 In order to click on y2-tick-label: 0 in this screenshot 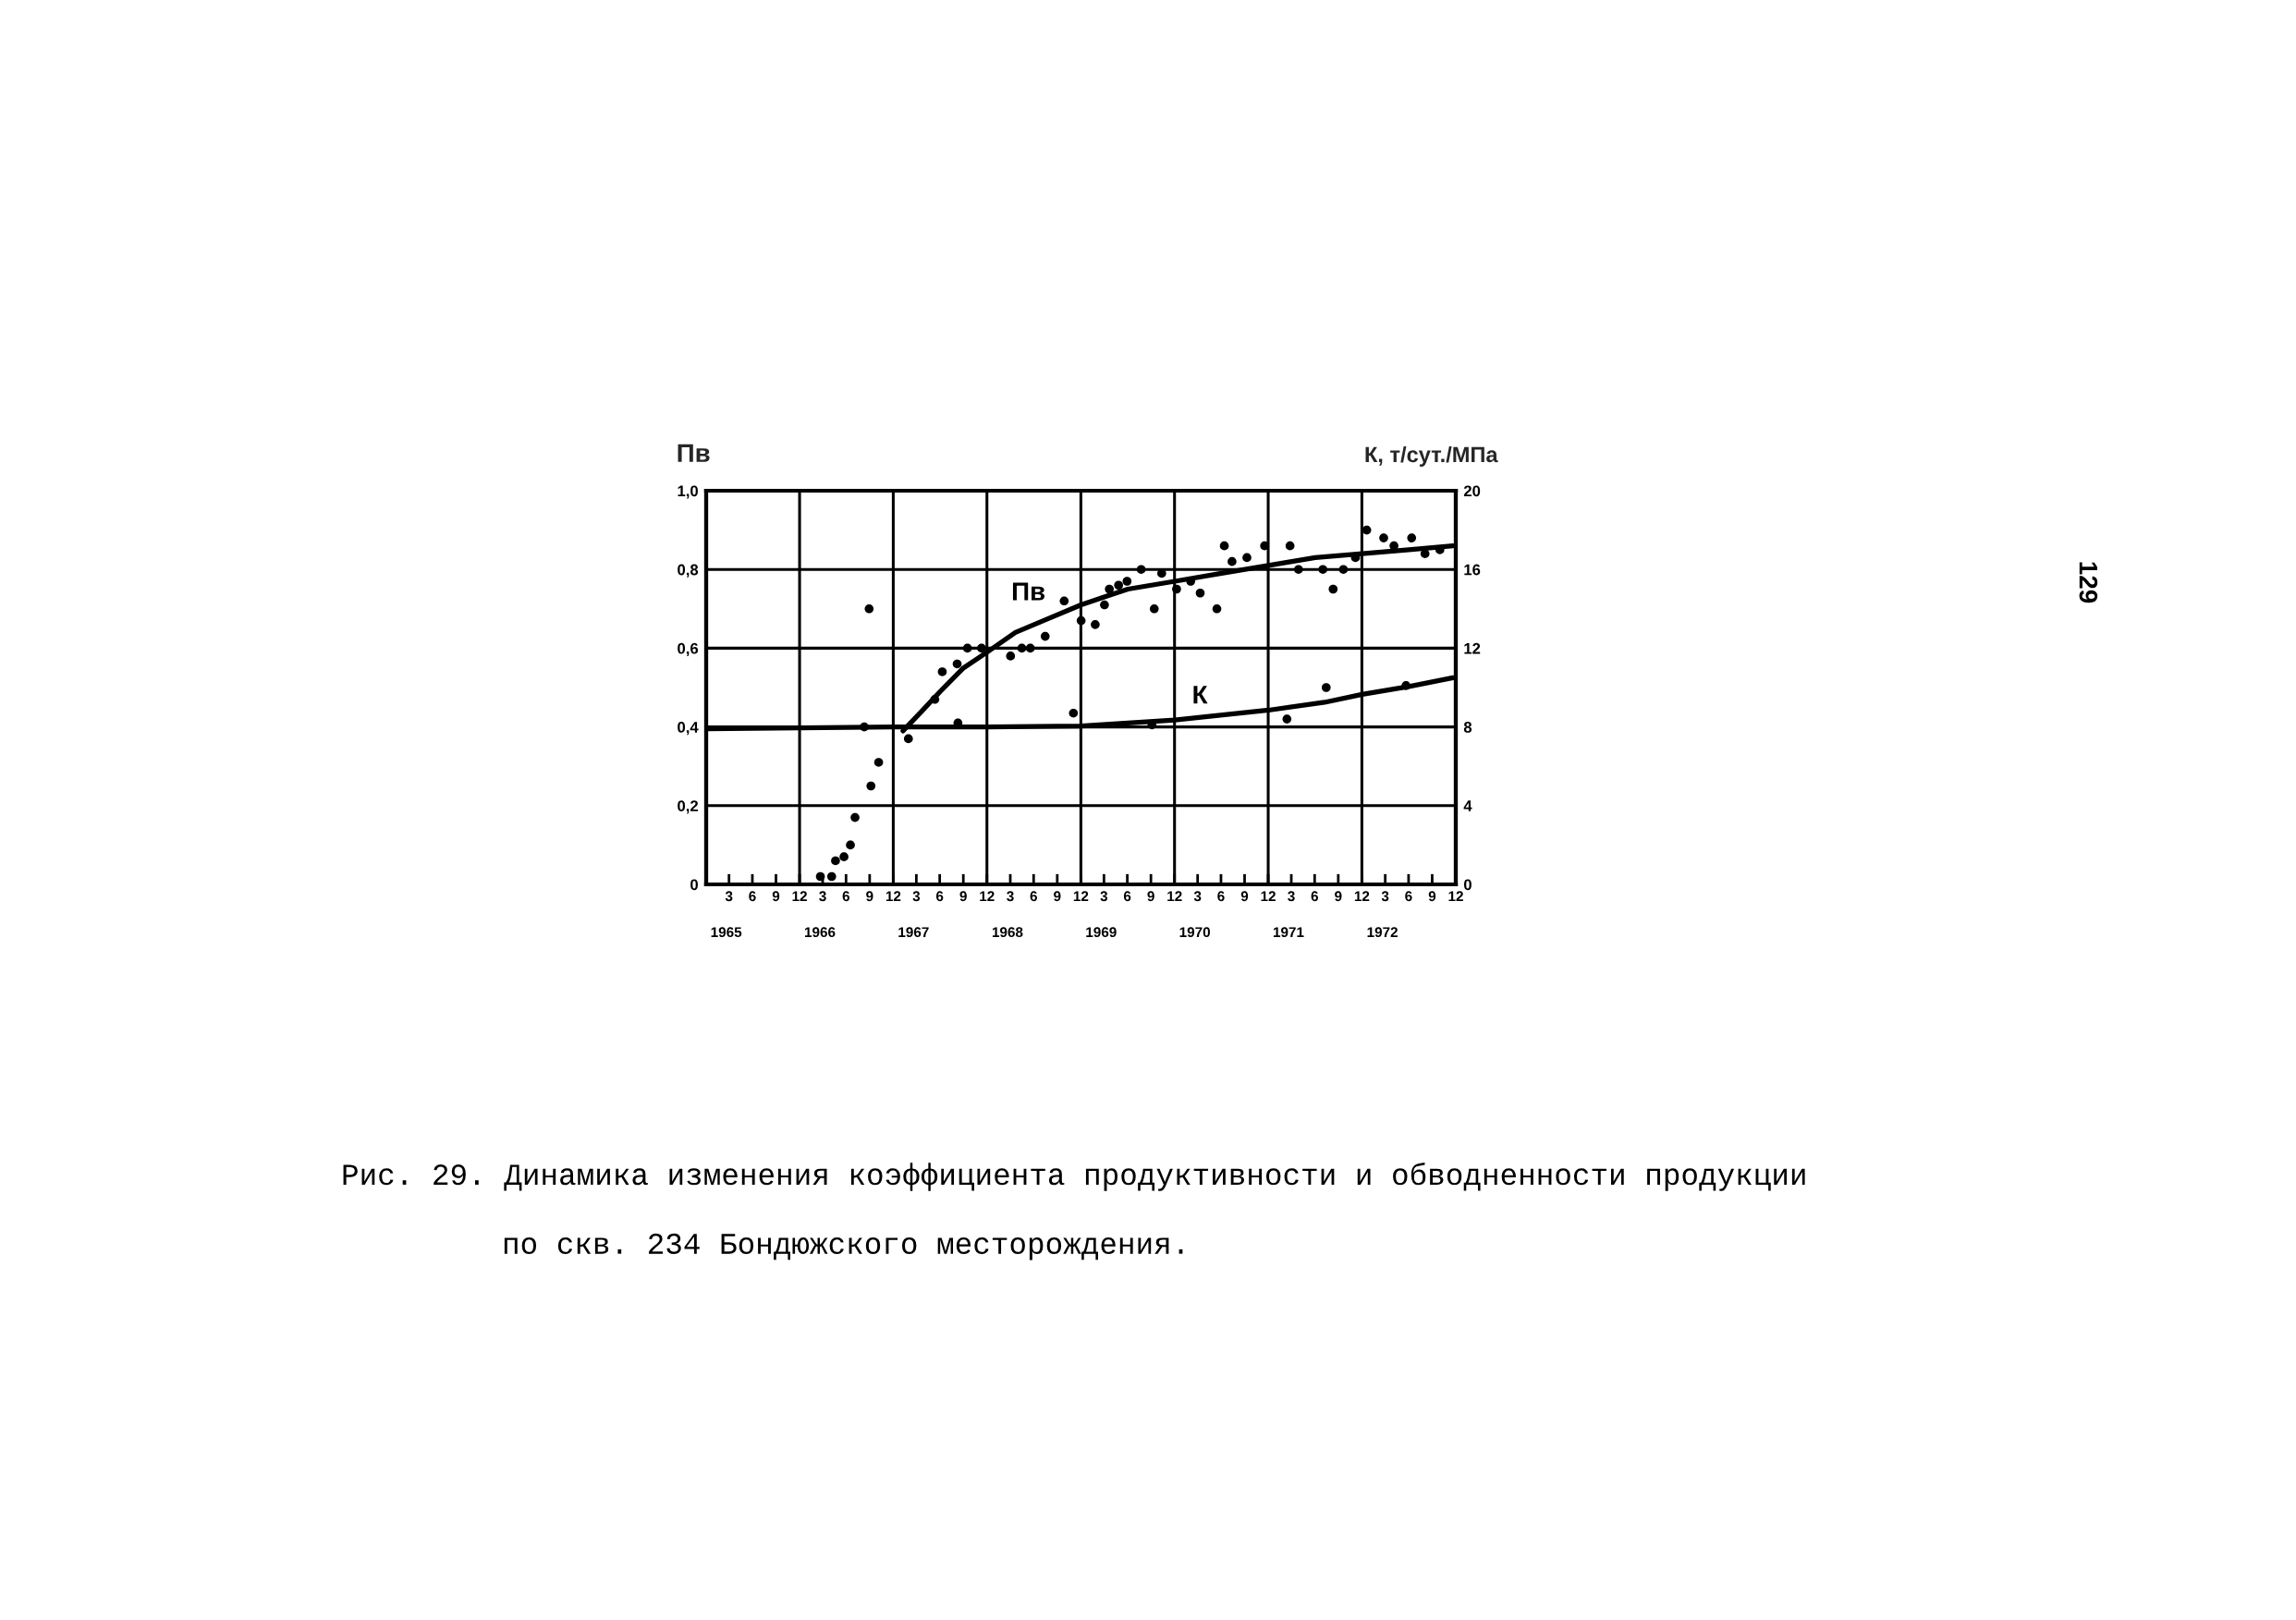, I will do `click(1468, 885)`.